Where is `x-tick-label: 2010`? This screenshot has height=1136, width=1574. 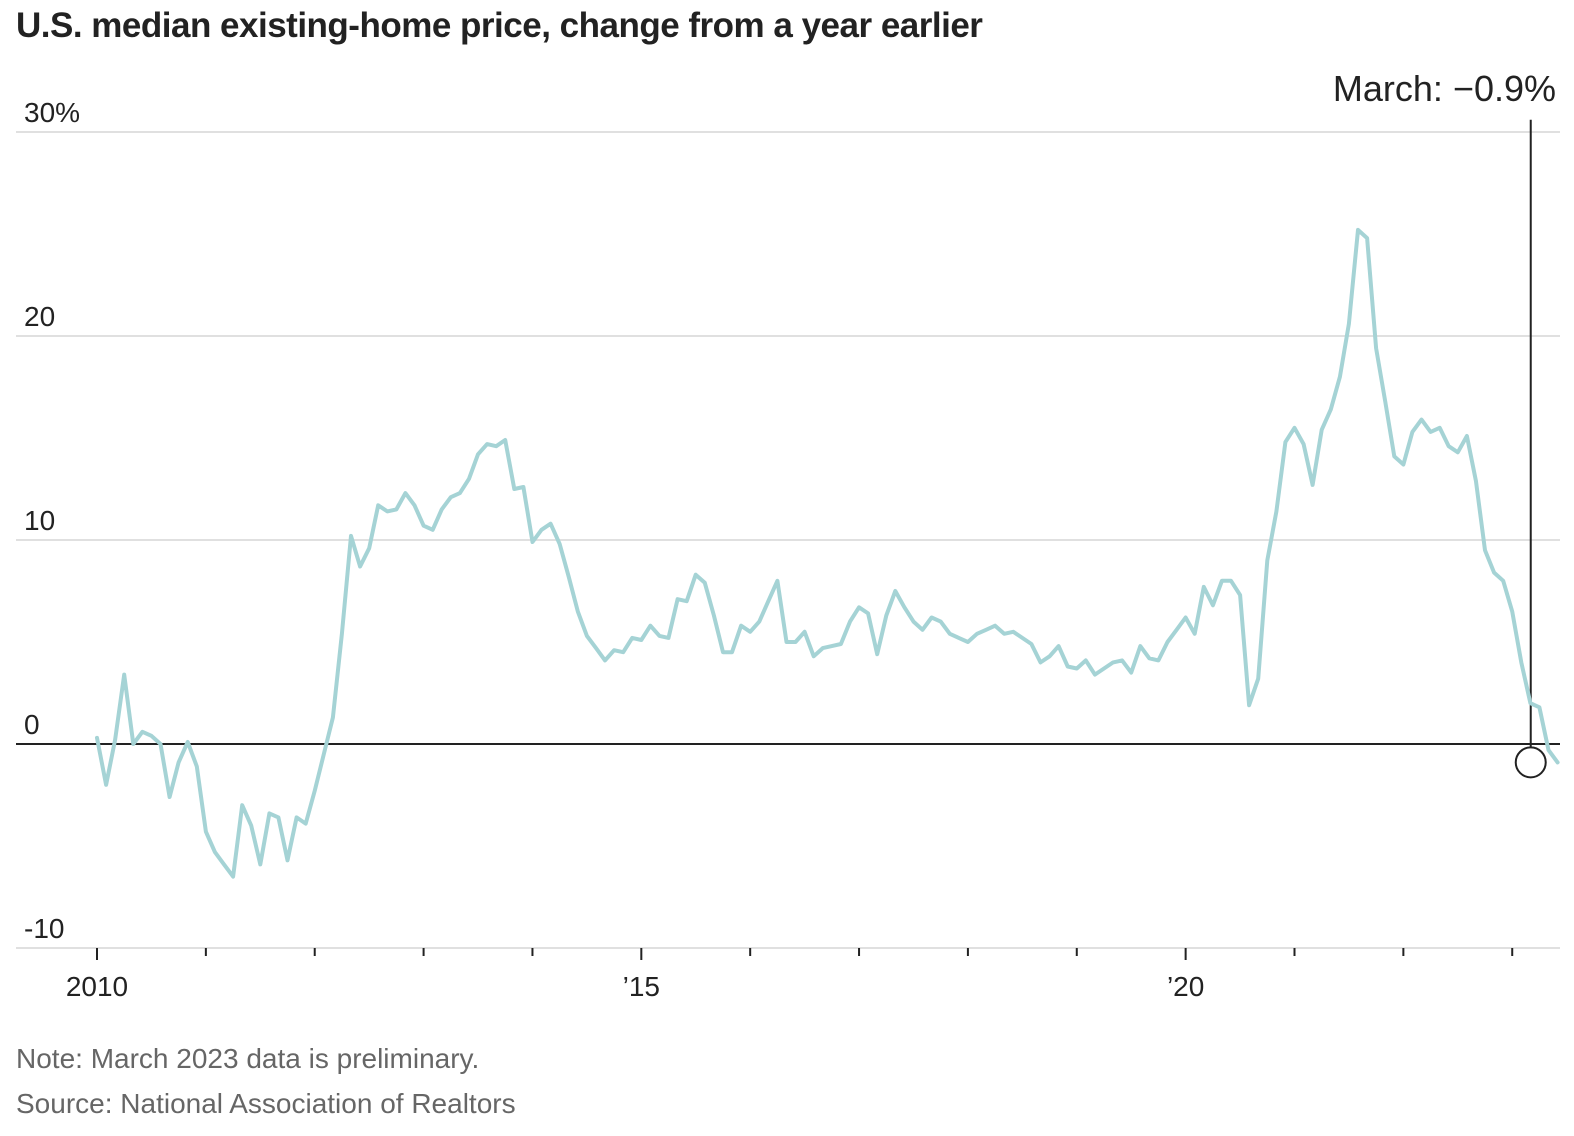
x-tick-label: 2010 is located at coordinates (97, 986).